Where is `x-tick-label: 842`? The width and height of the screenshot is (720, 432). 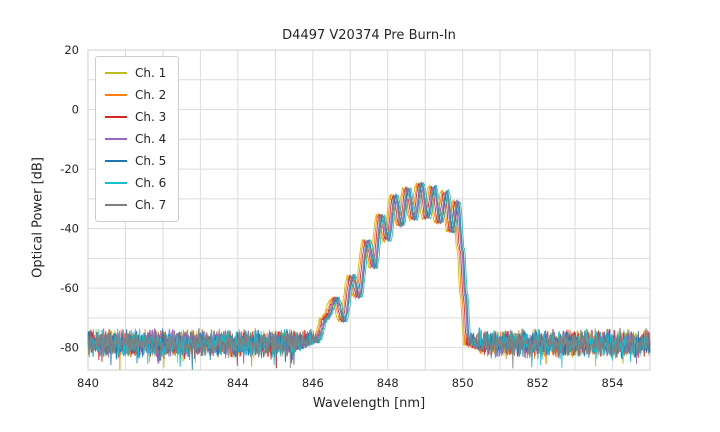 x-tick-label: 842 is located at coordinates (163, 383).